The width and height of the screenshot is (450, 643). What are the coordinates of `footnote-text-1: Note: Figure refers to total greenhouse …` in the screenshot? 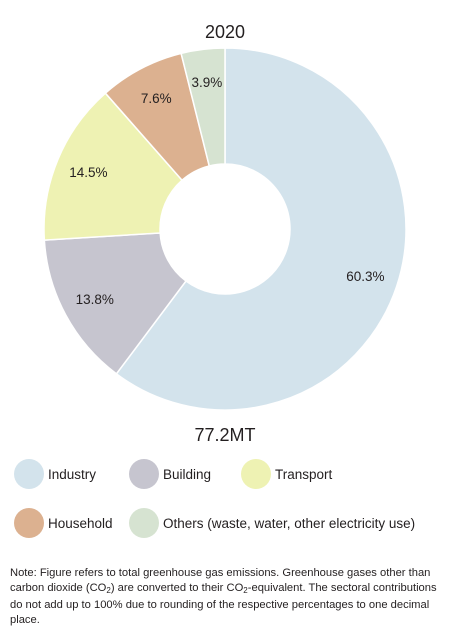 It's located at (220, 580).